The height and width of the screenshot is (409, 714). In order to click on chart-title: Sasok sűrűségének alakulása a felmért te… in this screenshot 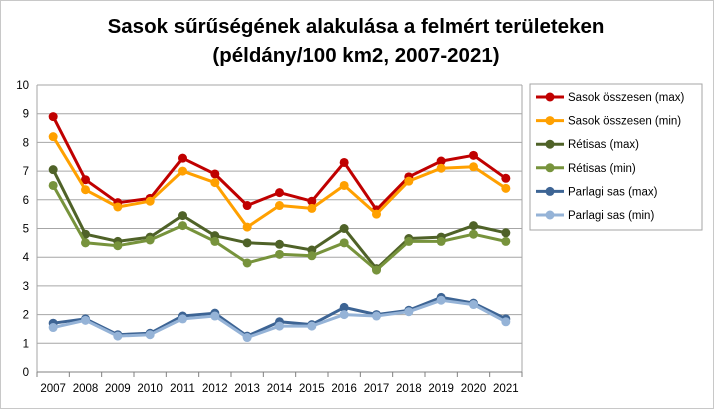, I will do `click(356, 41)`.